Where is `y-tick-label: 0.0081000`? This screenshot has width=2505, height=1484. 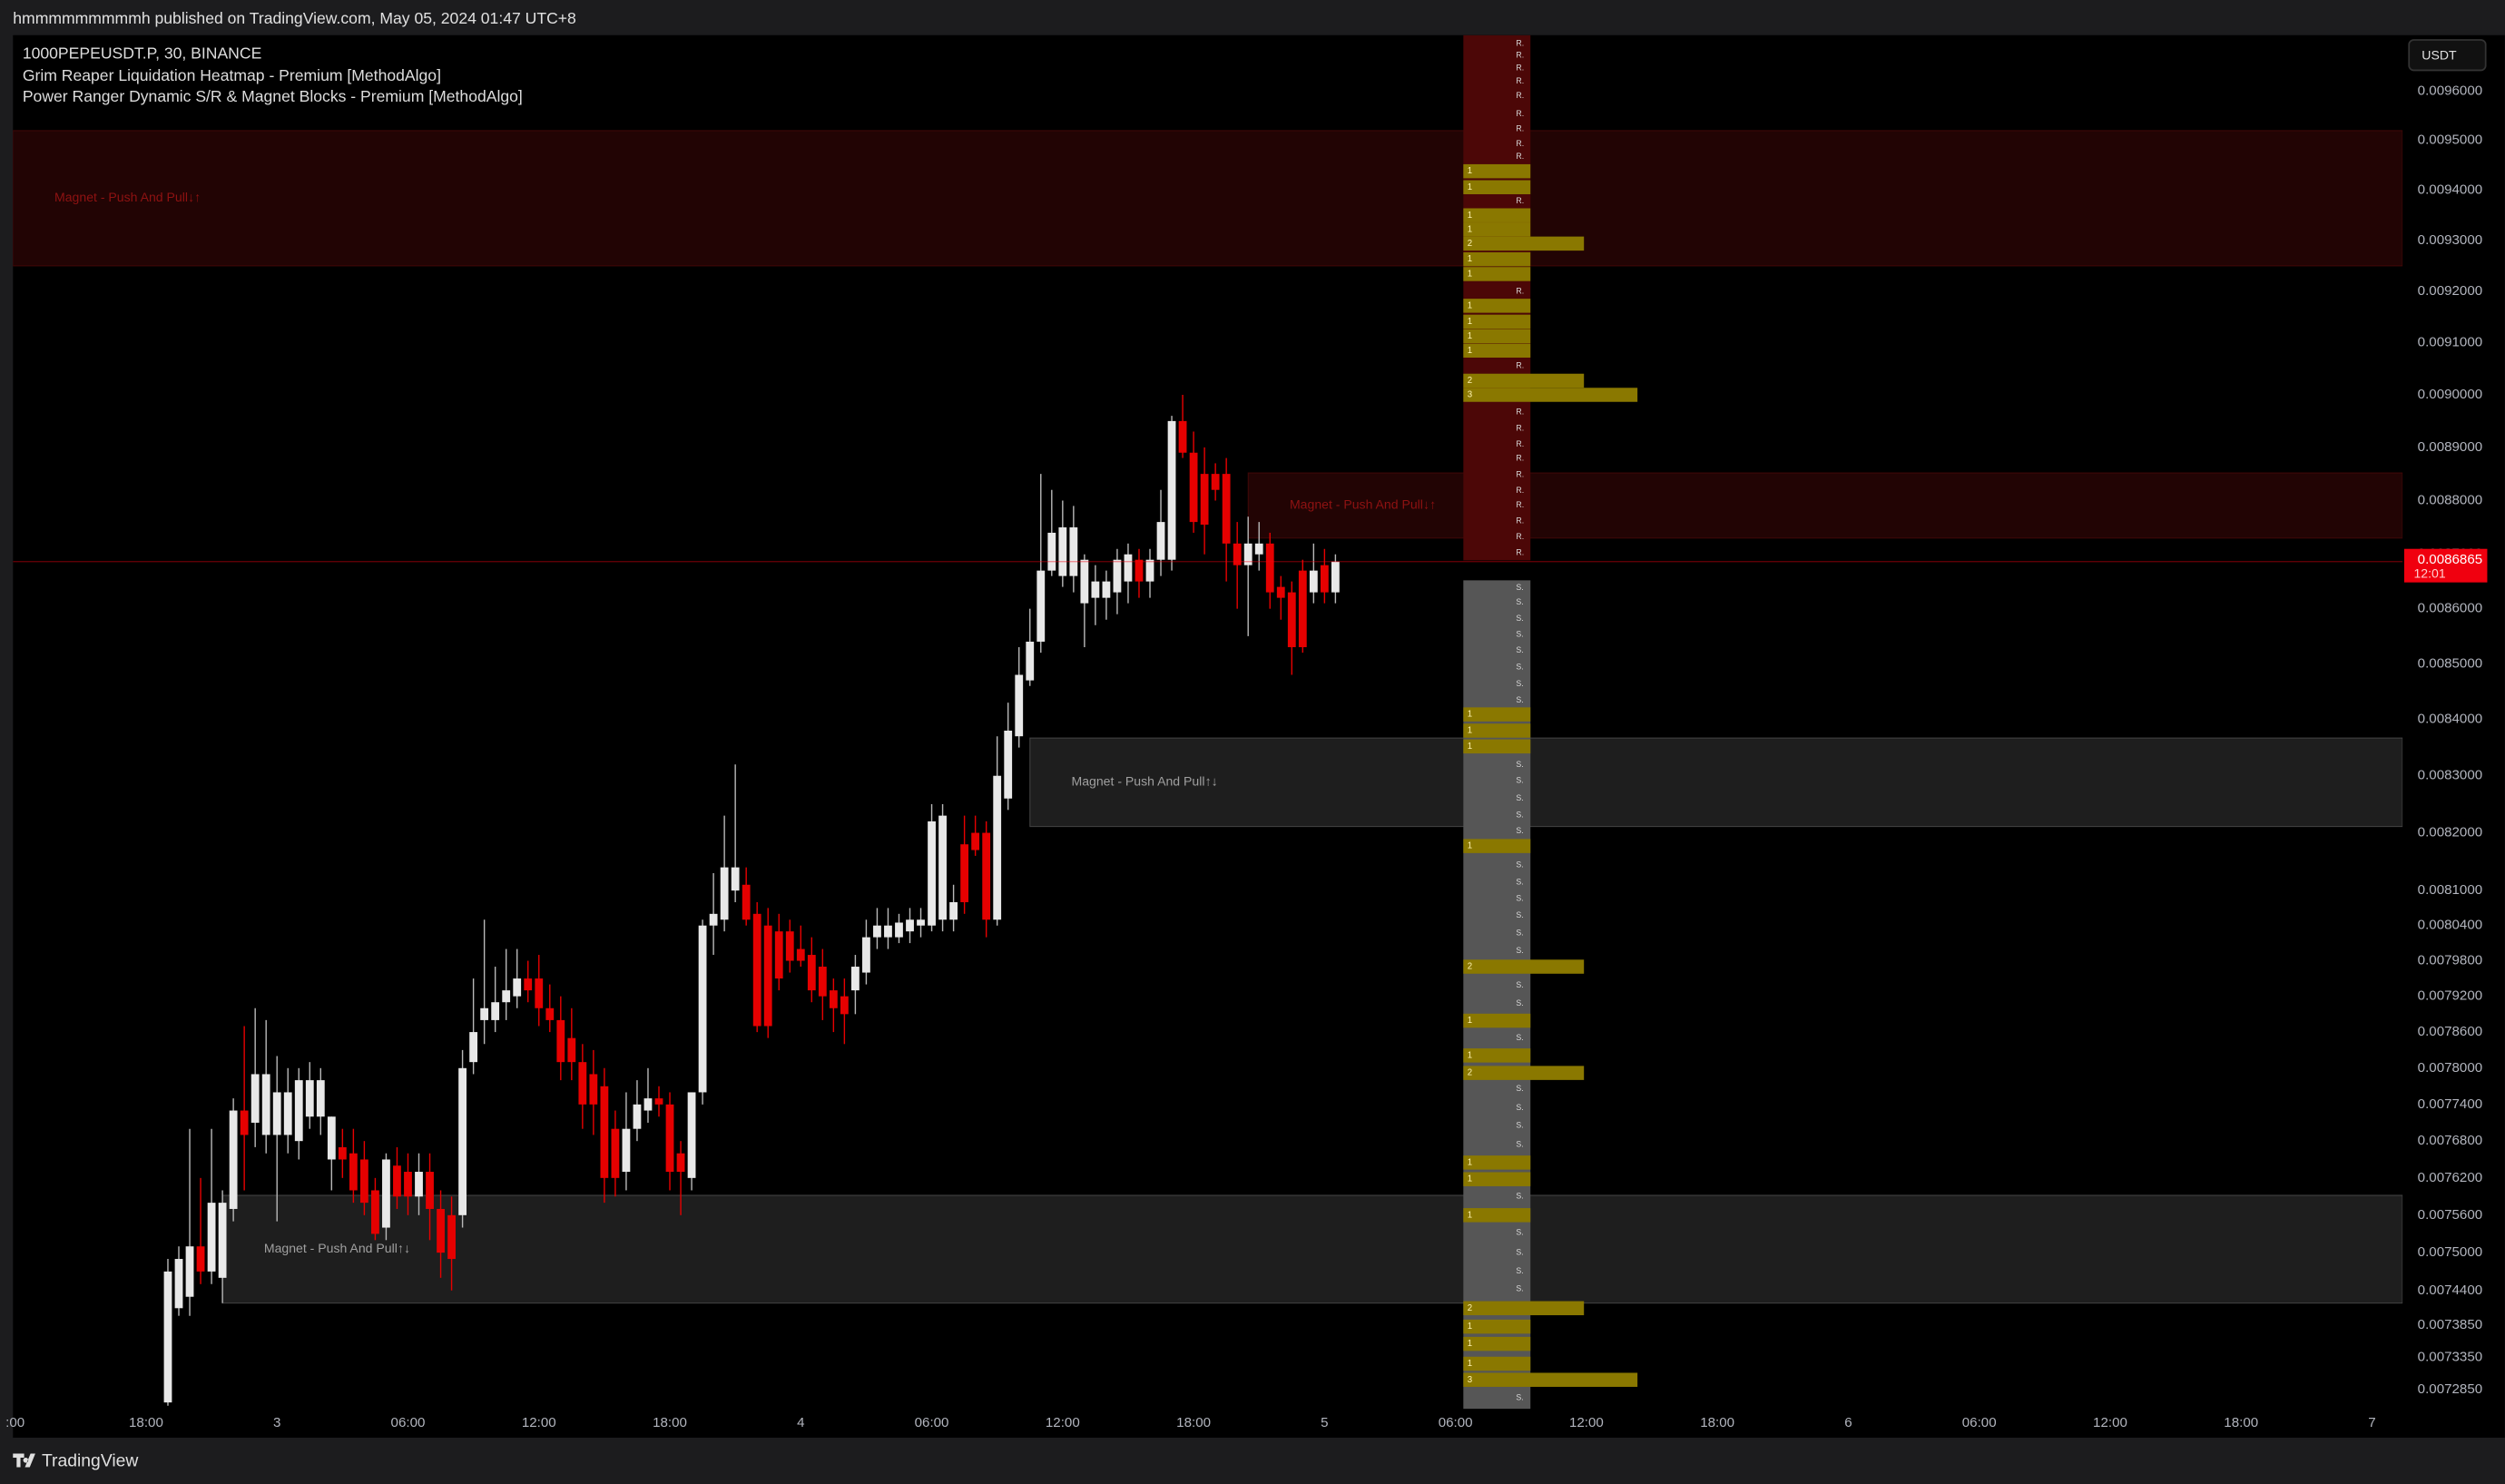
y-tick-label: 0.0081000 is located at coordinates (2450, 890).